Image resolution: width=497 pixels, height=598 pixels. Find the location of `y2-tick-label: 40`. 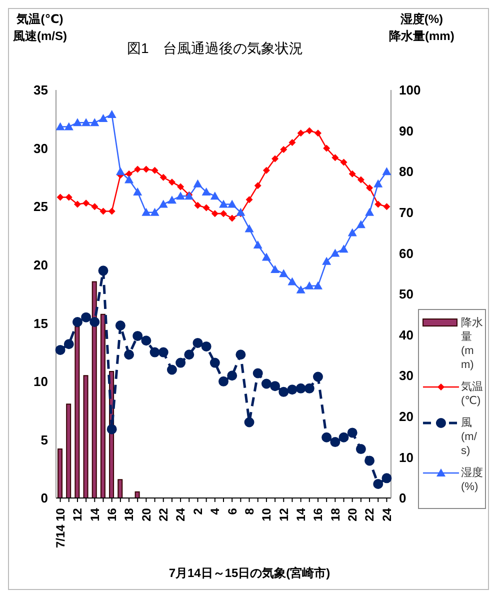

y2-tick-label: 40 is located at coordinates (406, 334).